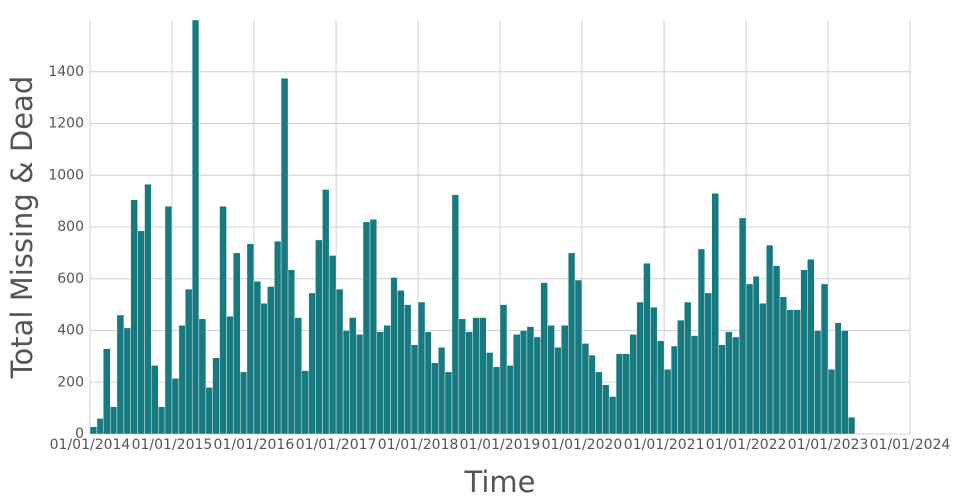 The width and height of the screenshot is (960, 500). I want to click on x-tick-label: 01/01/2015, so click(172, 445).